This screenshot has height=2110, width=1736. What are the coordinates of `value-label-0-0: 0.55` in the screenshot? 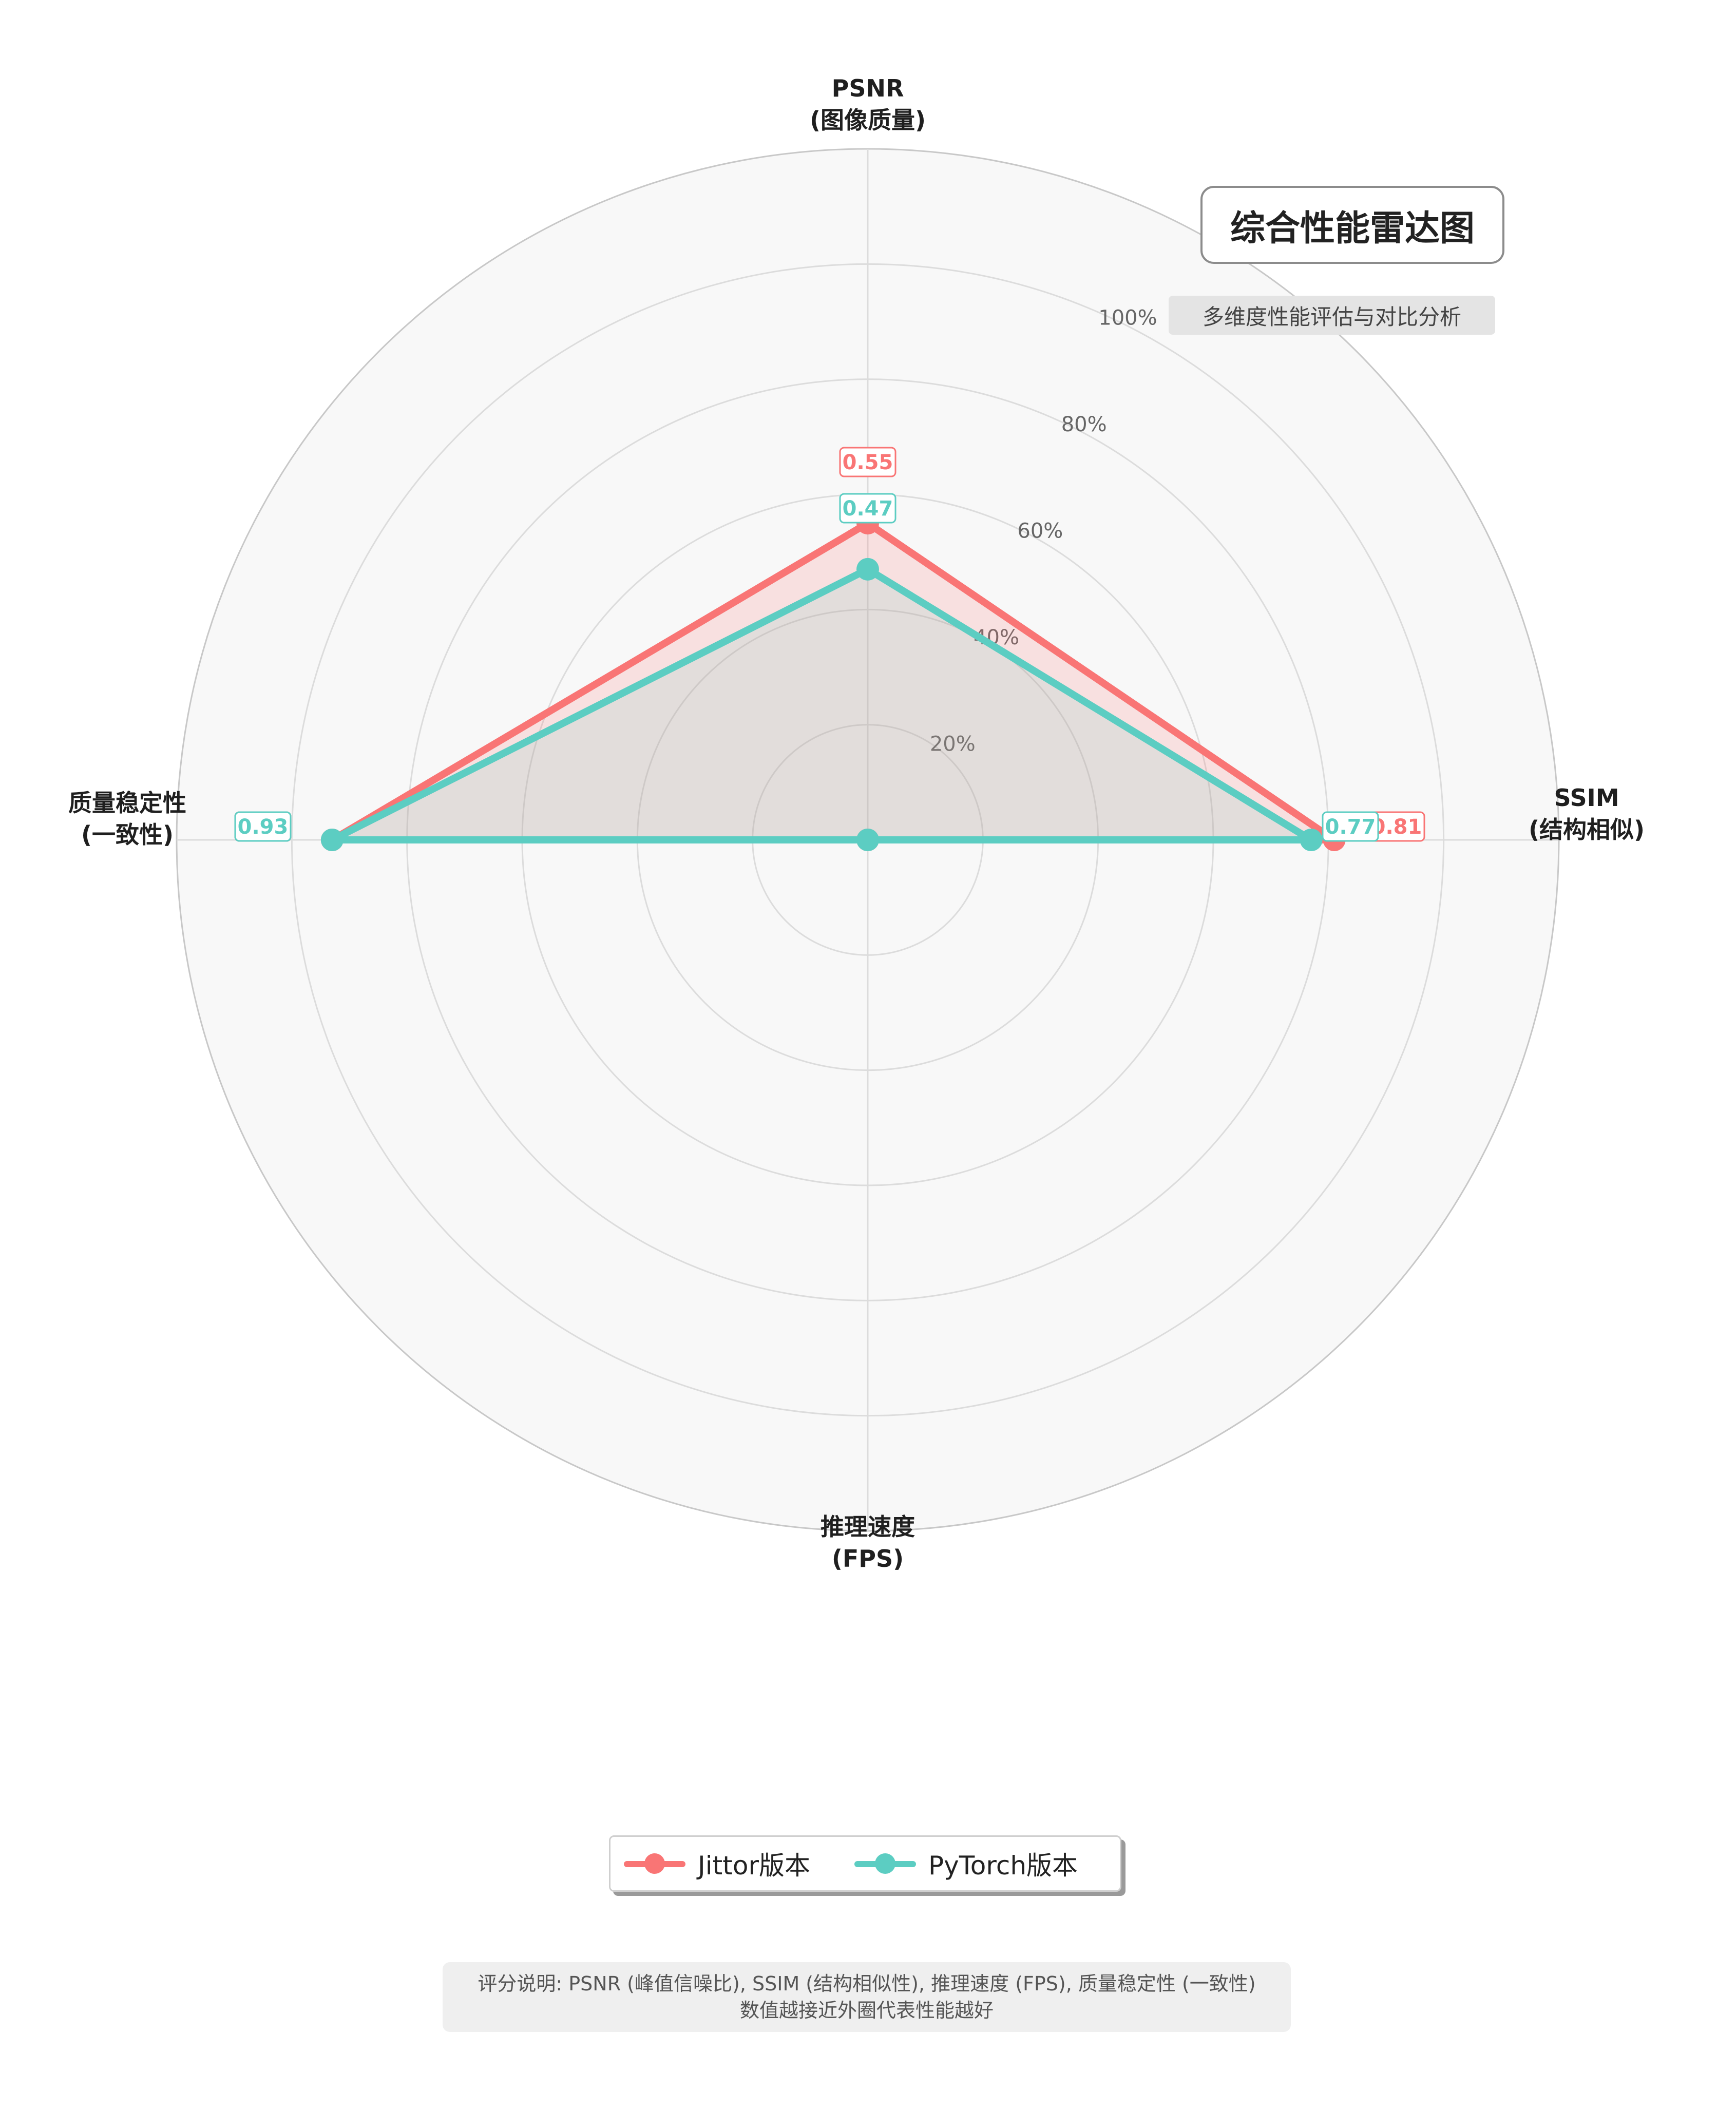 It's located at (868, 462).